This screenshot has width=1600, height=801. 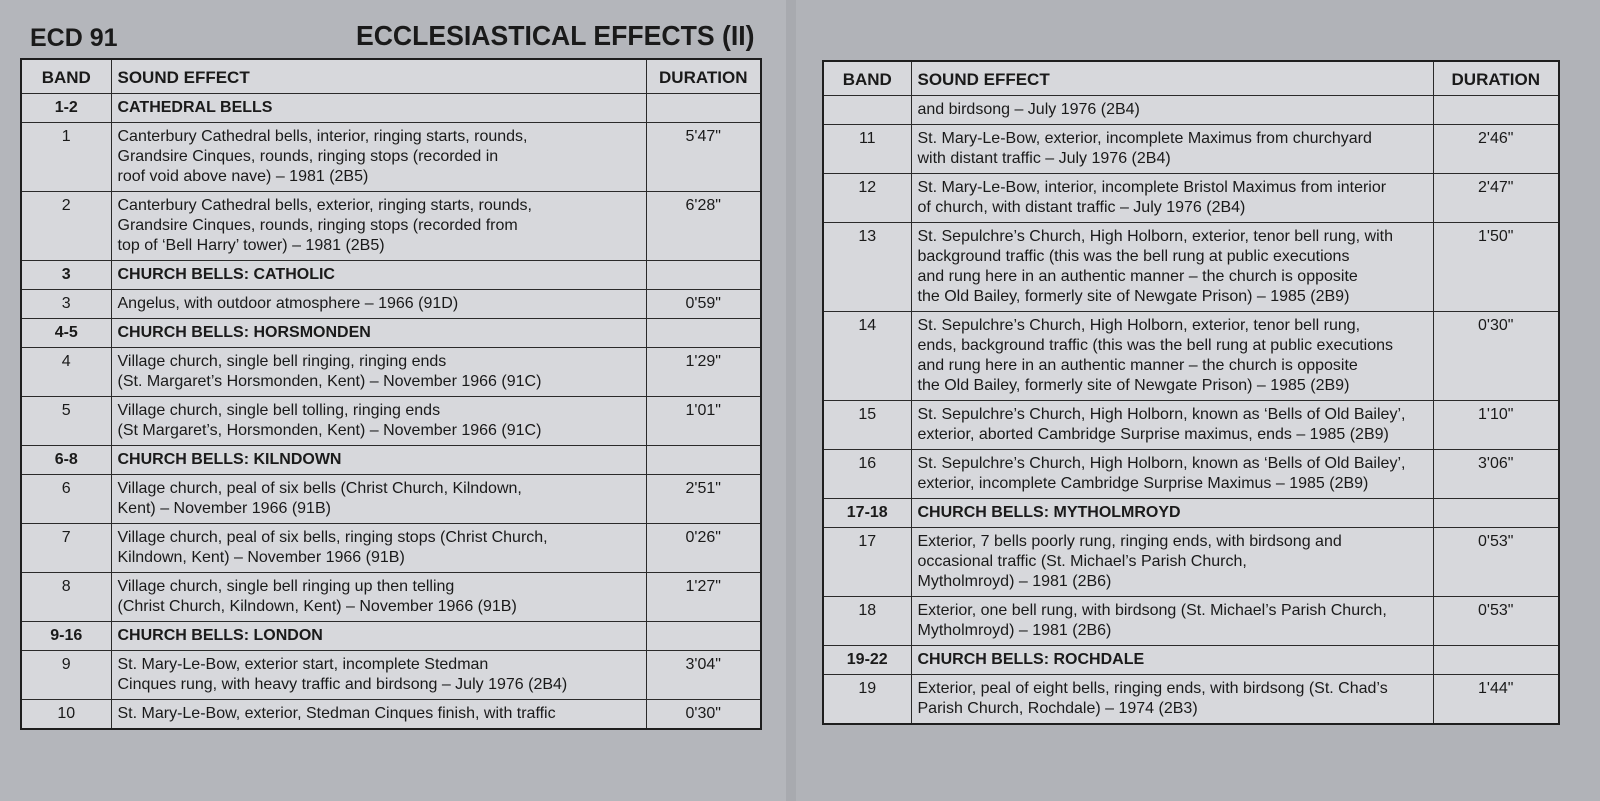 I want to click on section-heading: CHURCH BELLS: LONDON, so click(x=378, y=636).